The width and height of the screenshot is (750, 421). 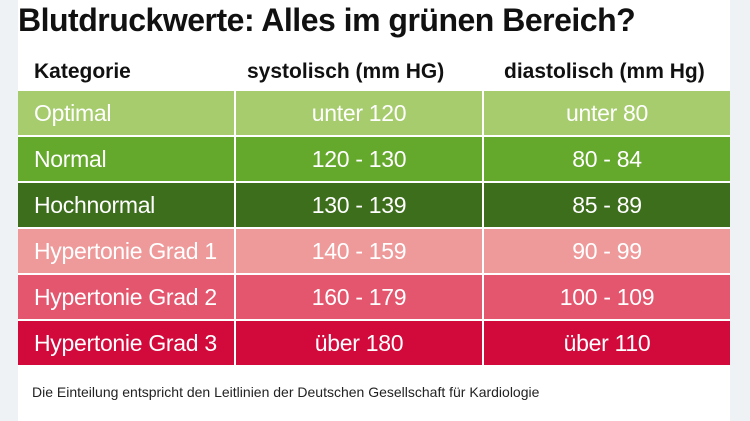 What do you see at coordinates (359, 343) in the screenshot?
I see `systolic-cell: über 180` at bounding box center [359, 343].